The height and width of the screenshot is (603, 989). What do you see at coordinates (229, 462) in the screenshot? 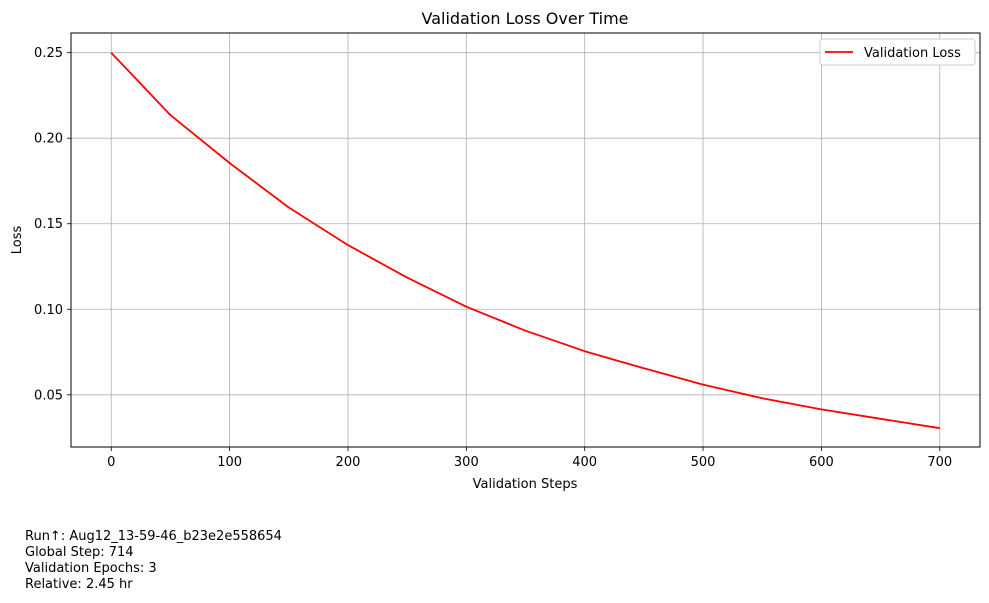
I see `x-tick-label: 100` at bounding box center [229, 462].